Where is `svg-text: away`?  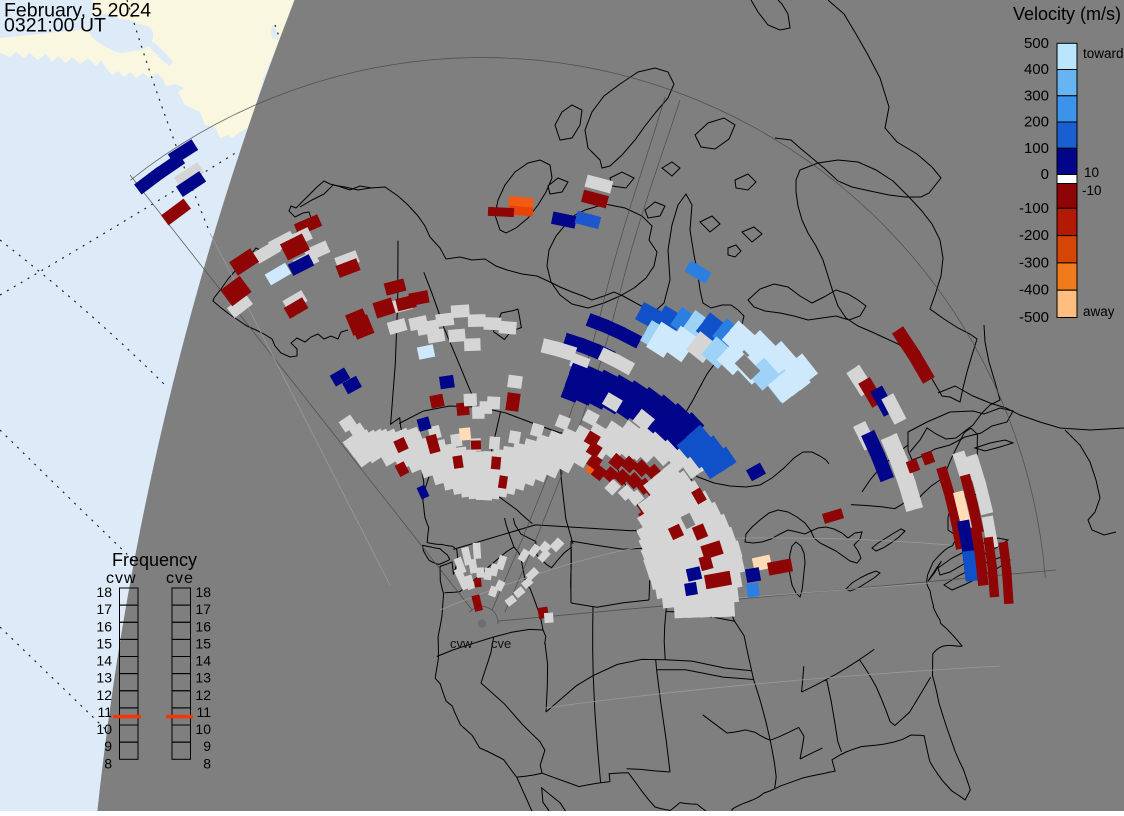
svg-text: away is located at coordinates (1099, 311).